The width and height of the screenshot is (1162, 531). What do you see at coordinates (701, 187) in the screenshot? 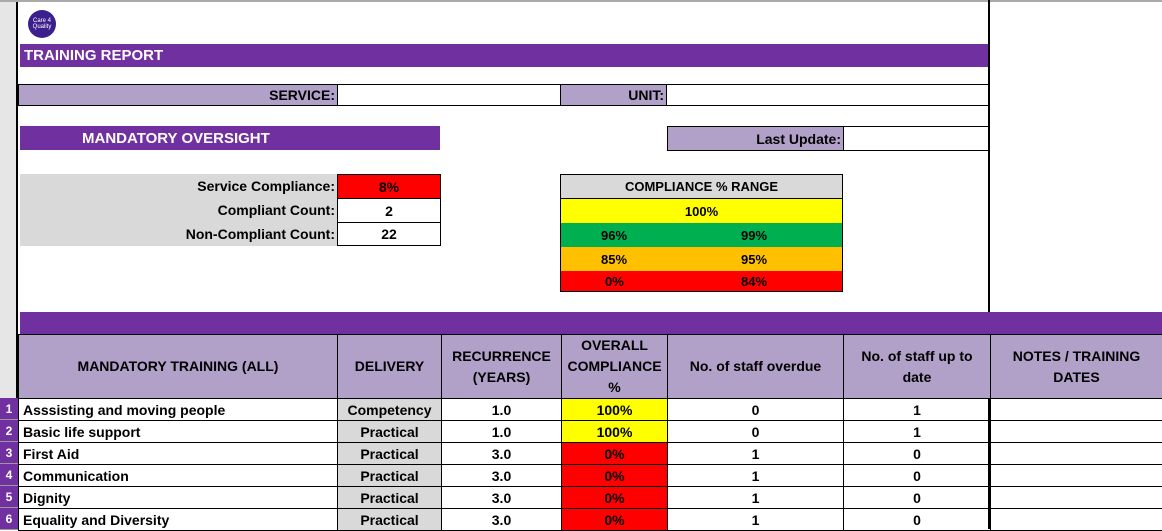
I see `range-title: COMPLIANCE % RANGE` at bounding box center [701, 187].